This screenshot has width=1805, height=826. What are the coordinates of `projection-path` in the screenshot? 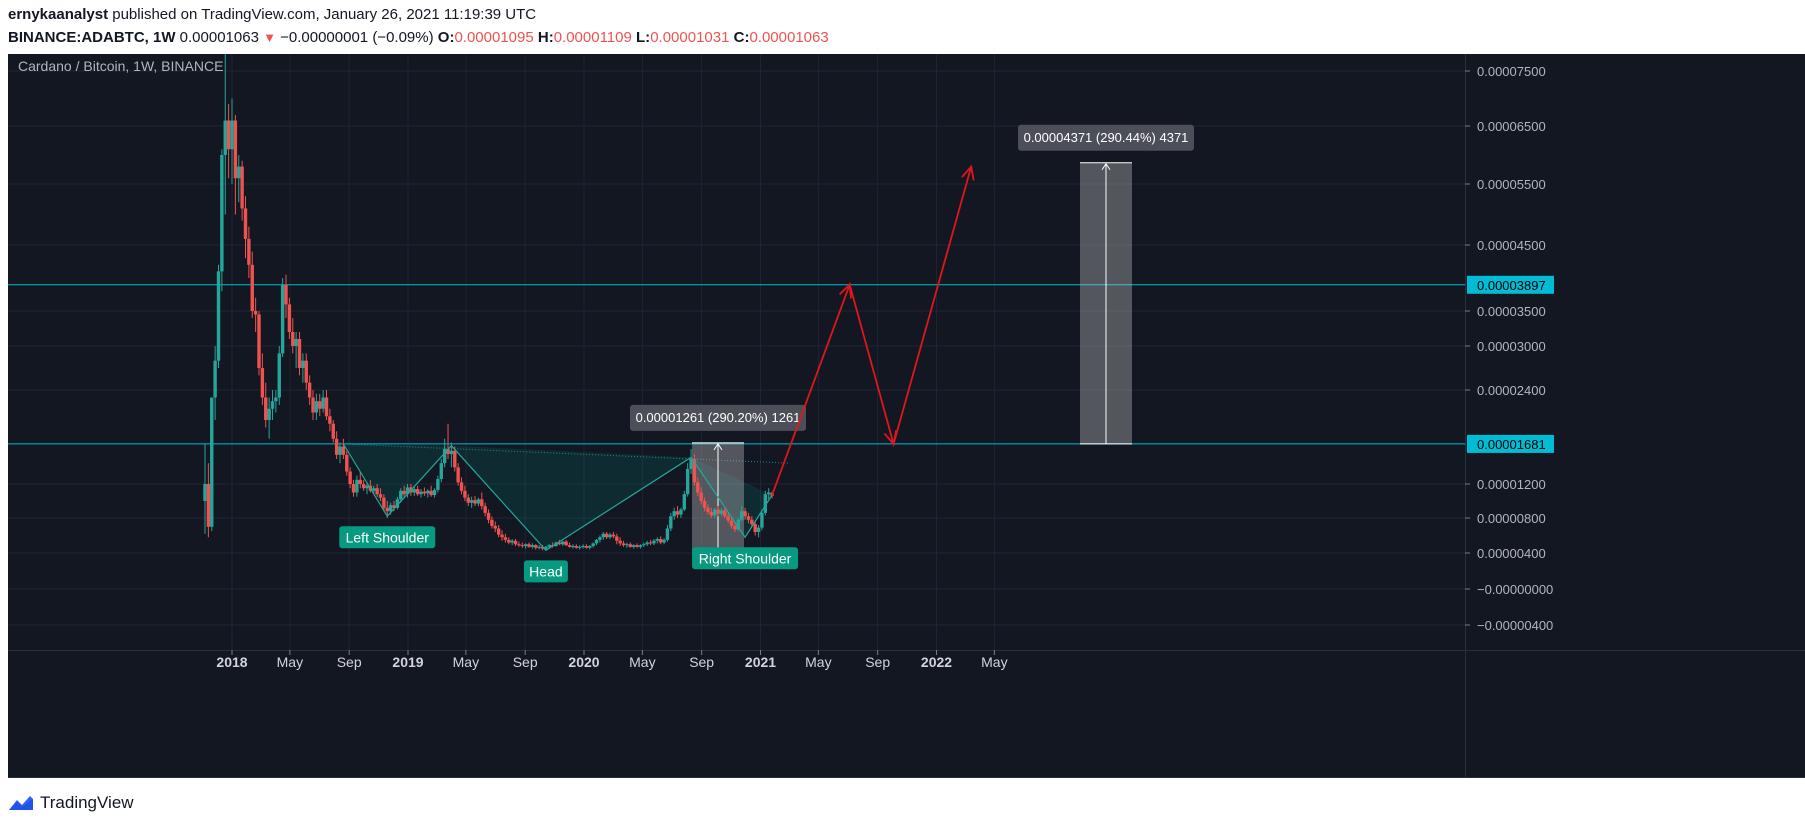 It's located at (872, 331).